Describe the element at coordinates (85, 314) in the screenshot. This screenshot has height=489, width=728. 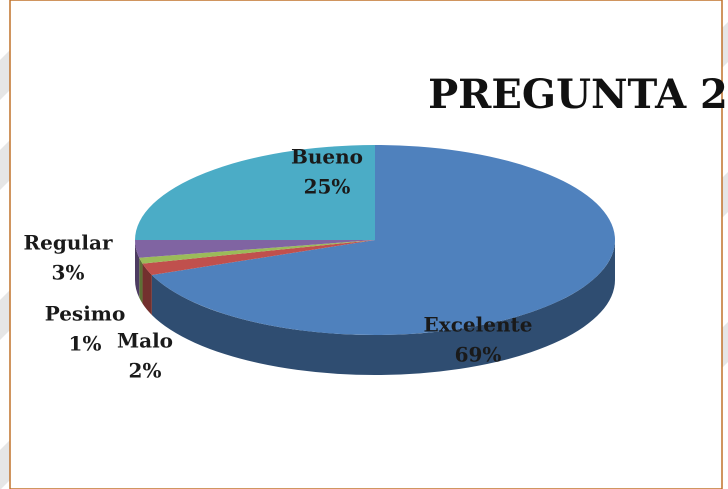
I see `slice-name: Pesimo` at that location.